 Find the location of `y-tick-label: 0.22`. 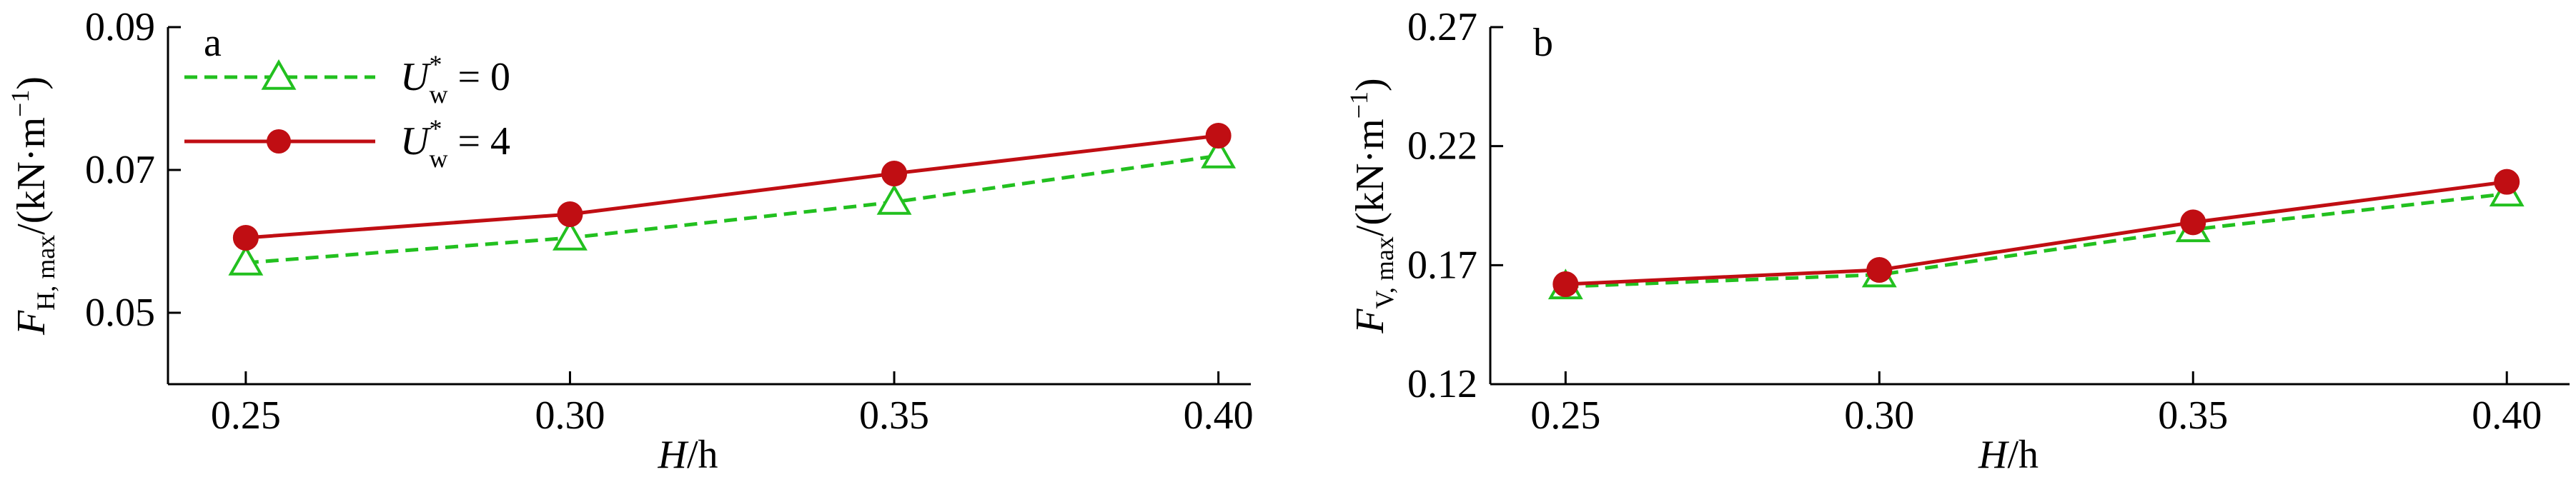

y-tick-label: 0.22 is located at coordinates (1442, 146).